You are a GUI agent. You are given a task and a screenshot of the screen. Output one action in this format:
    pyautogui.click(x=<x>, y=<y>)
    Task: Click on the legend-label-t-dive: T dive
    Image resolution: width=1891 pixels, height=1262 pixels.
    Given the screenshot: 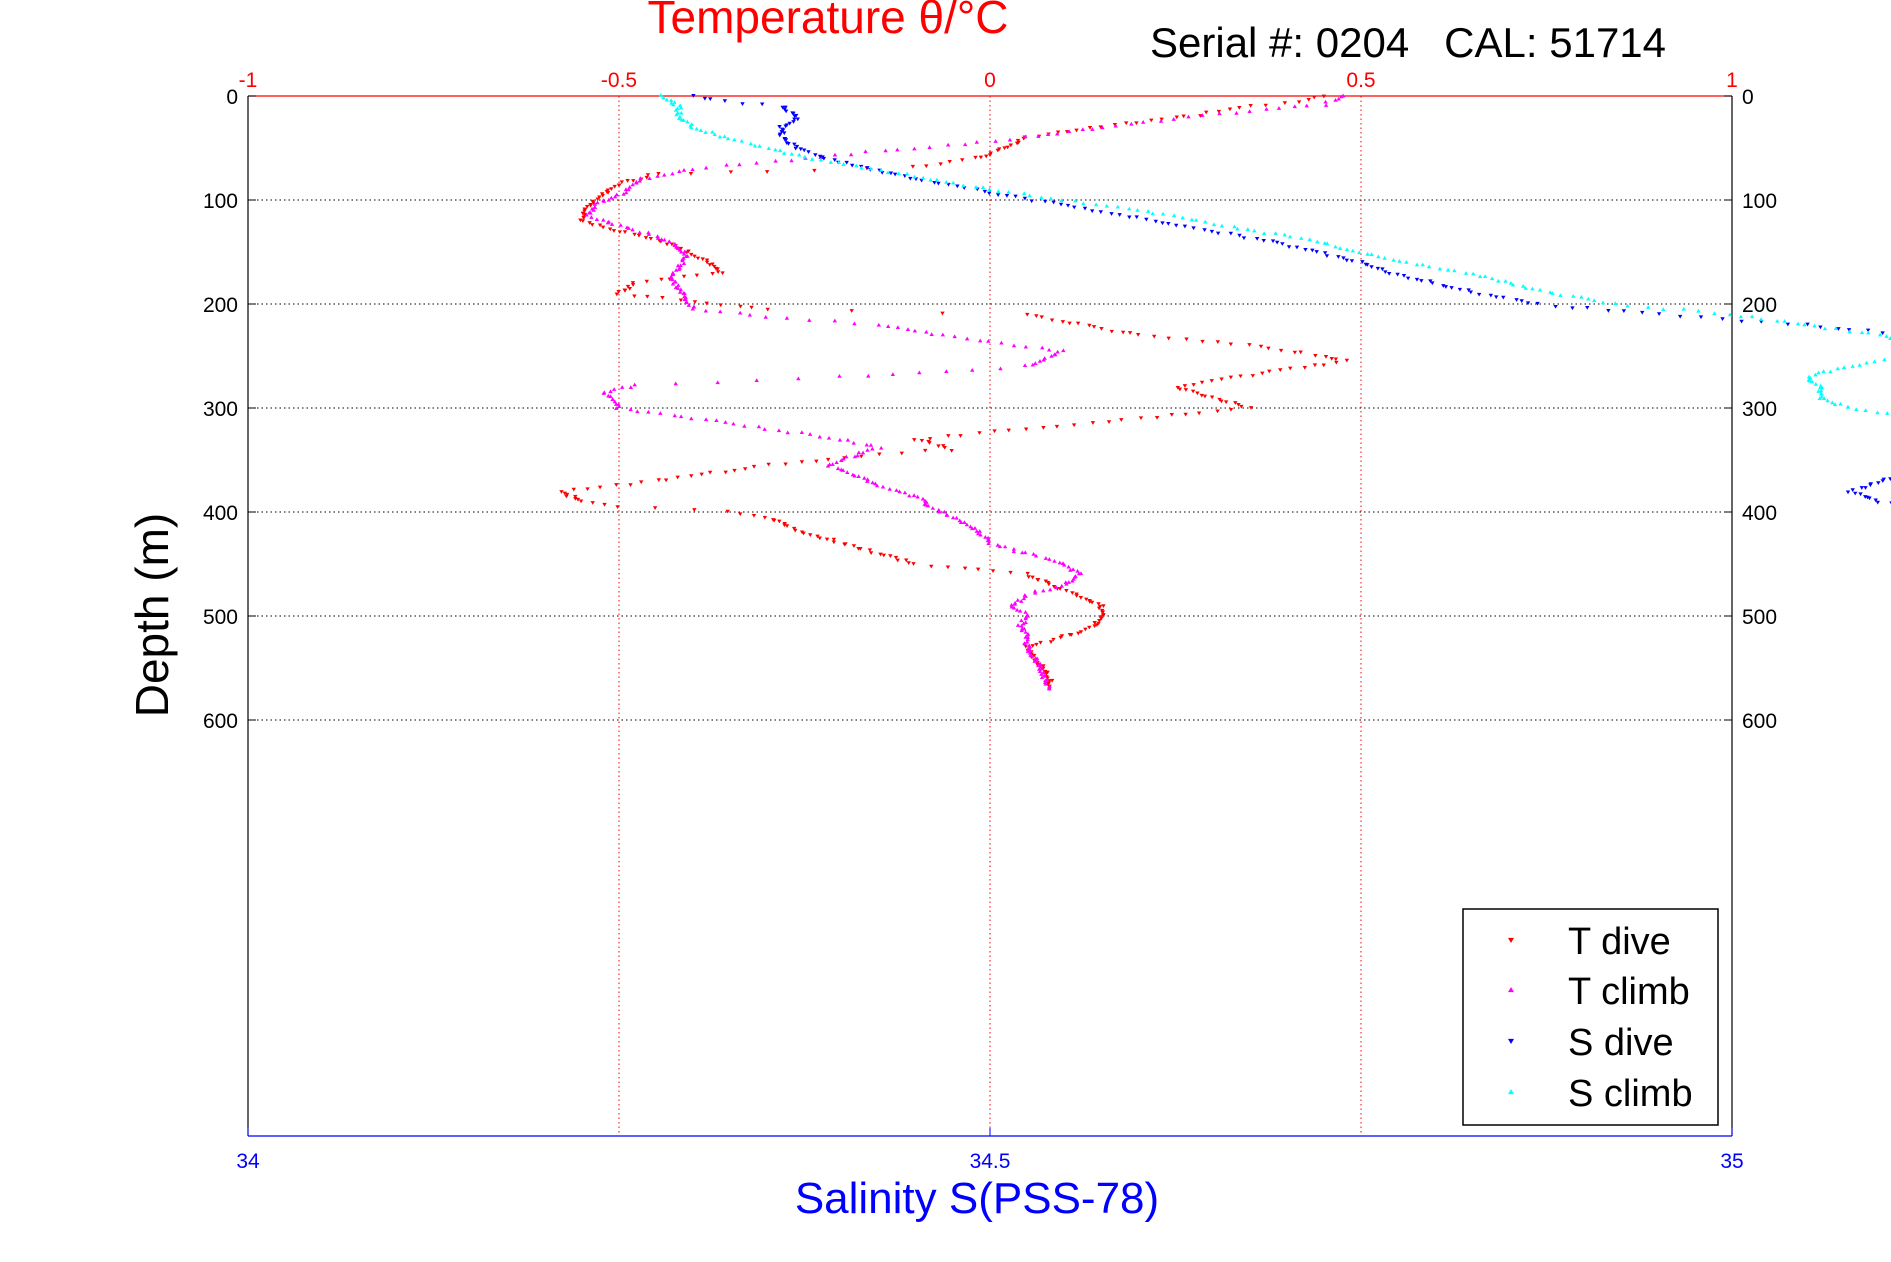 What is the action you would take?
    pyautogui.click(x=1619, y=942)
    